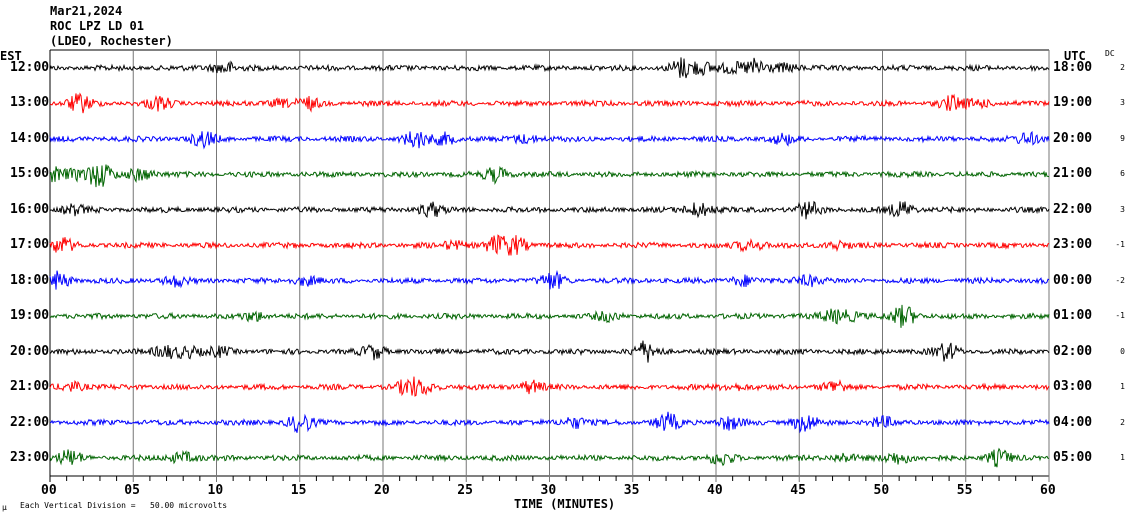 This screenshot has width=1130, height=519. I want to click on utc-row-label: 19:00, so click(1073, 103).